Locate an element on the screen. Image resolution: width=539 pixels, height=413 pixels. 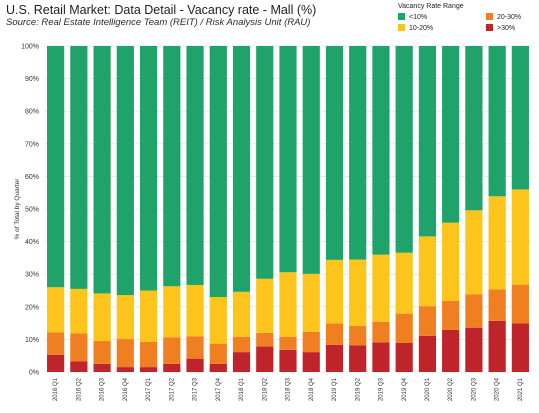
x-tick-label: 2019 Q1 is located at coordinates (335, 389).